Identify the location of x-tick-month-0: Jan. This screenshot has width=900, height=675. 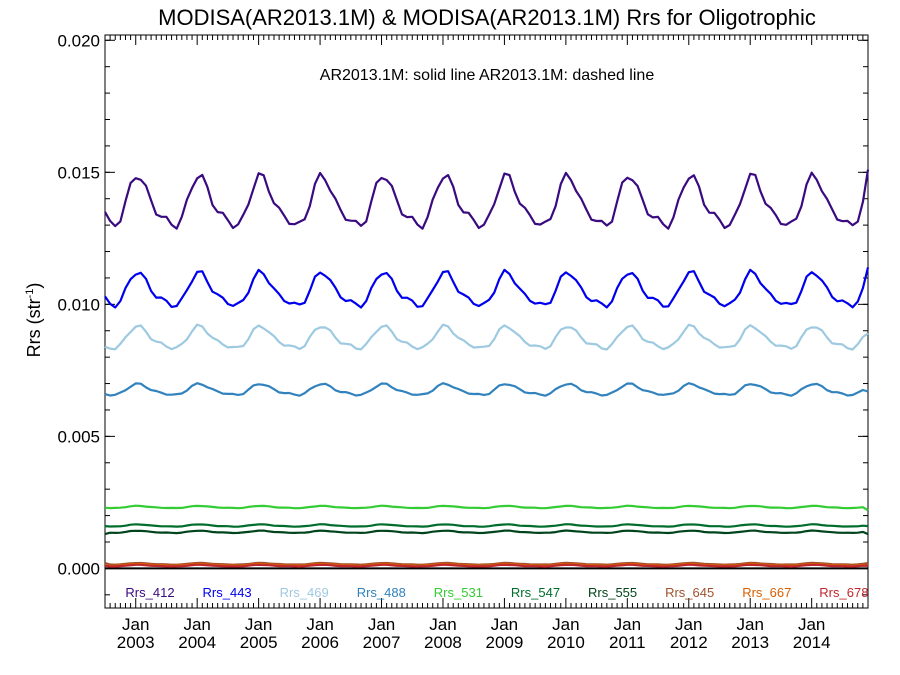
(135, 624).